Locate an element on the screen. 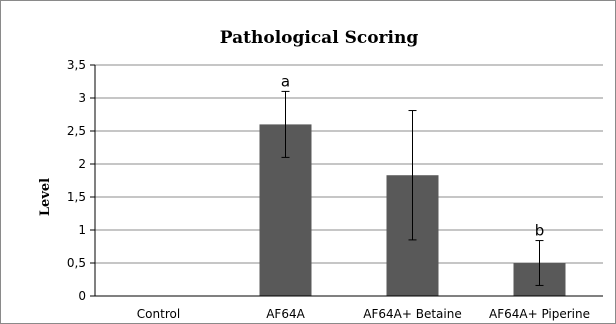 This screenshot has height=324, width=616. y-tick-label: 1,5 is located at coordinates (76, 197).